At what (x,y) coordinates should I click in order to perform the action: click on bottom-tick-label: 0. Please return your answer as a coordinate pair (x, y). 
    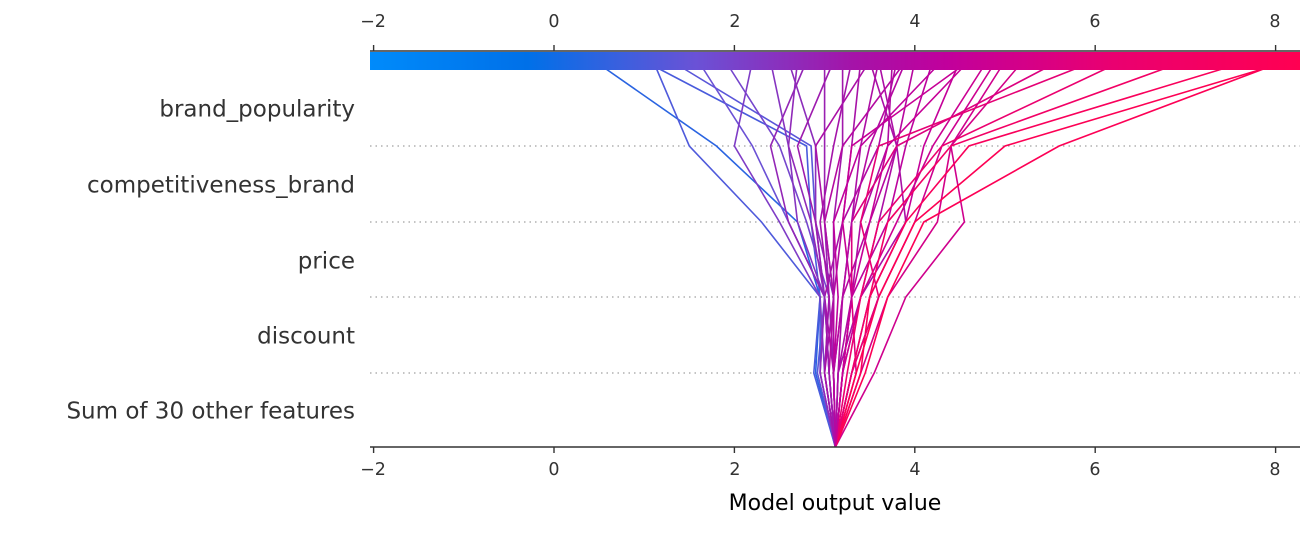
    Looking at the image, I should click on (554, 470).